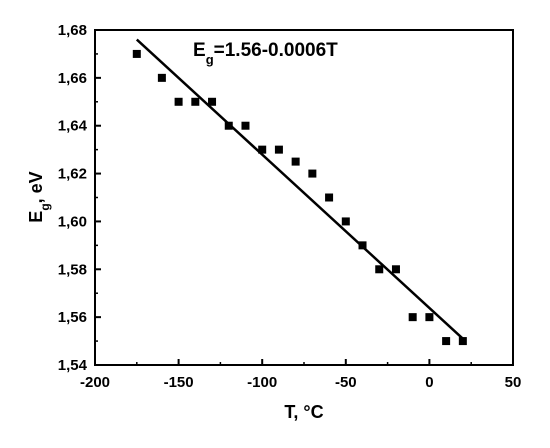 This screenshot has height=448, width=550. I want to click on y-tick-label: 1,60, so click(72, 221).